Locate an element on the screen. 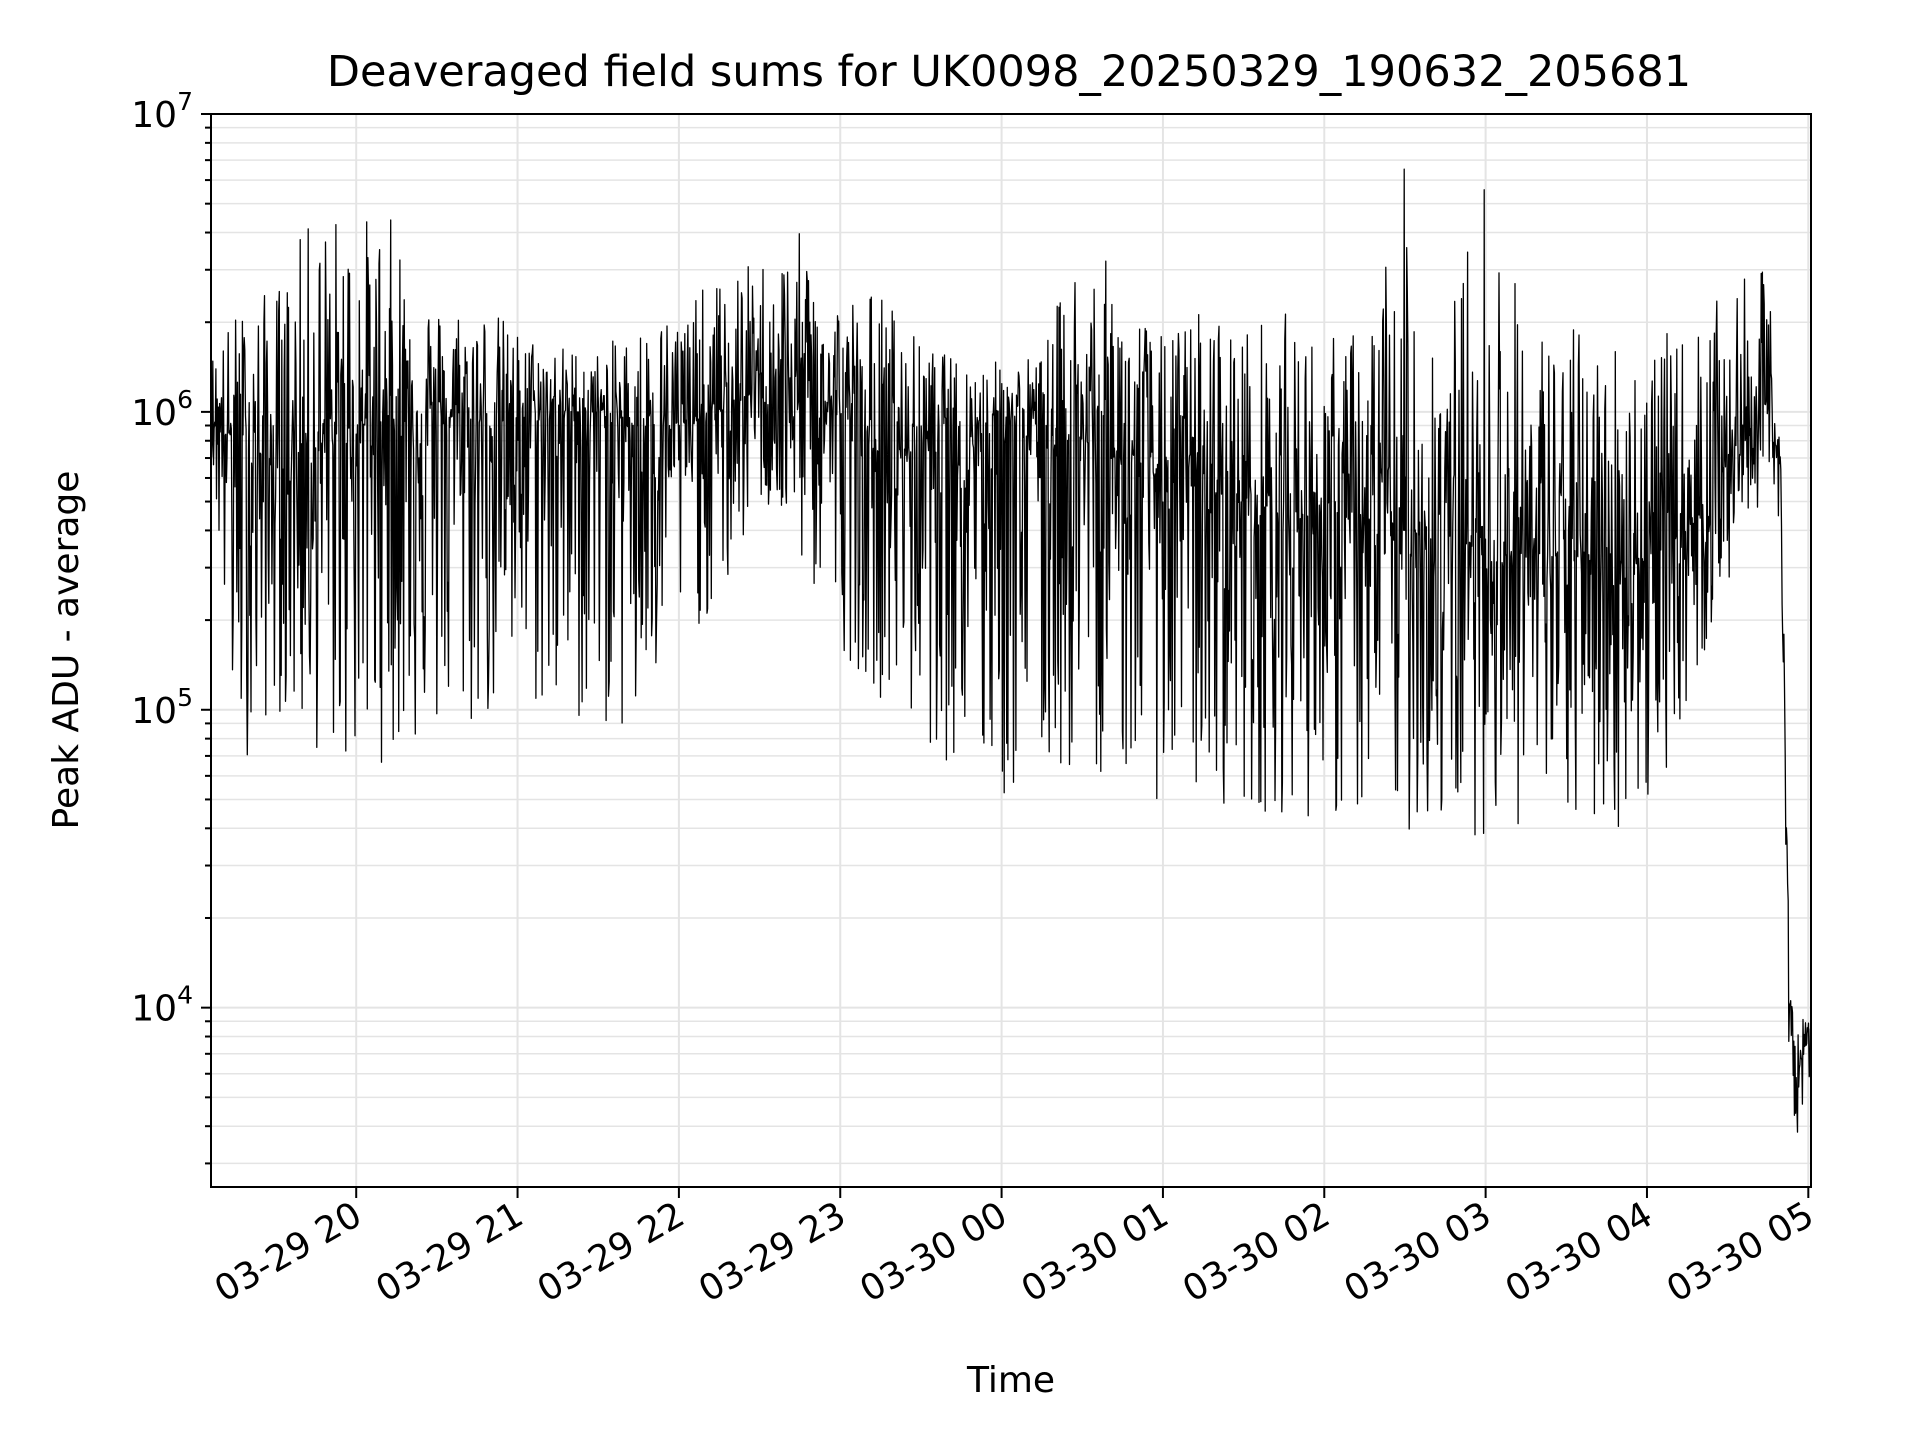 The height and width of the screenshot is (1440, 1920). y-tick-label: 10⁵ is located at coordinates (162, 707).